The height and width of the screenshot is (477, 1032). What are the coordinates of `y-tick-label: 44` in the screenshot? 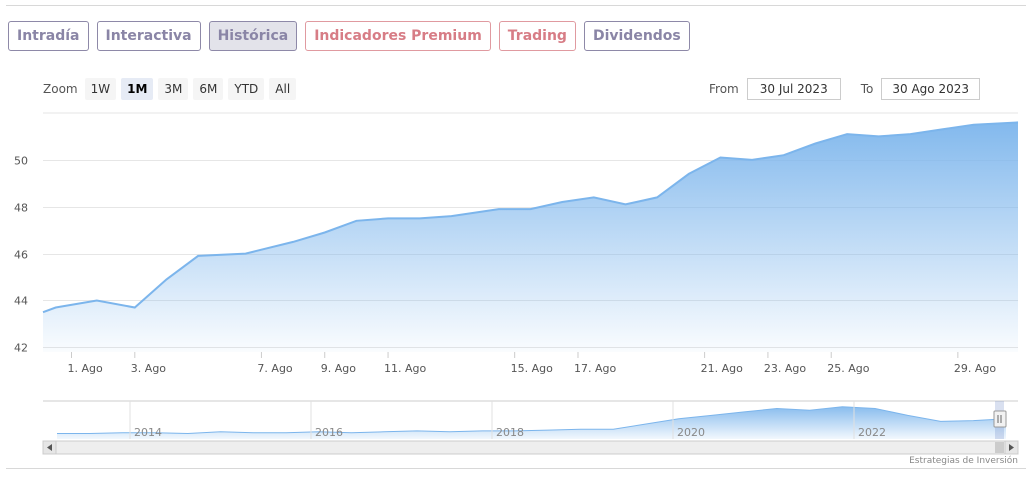 It's located at (21, 301).